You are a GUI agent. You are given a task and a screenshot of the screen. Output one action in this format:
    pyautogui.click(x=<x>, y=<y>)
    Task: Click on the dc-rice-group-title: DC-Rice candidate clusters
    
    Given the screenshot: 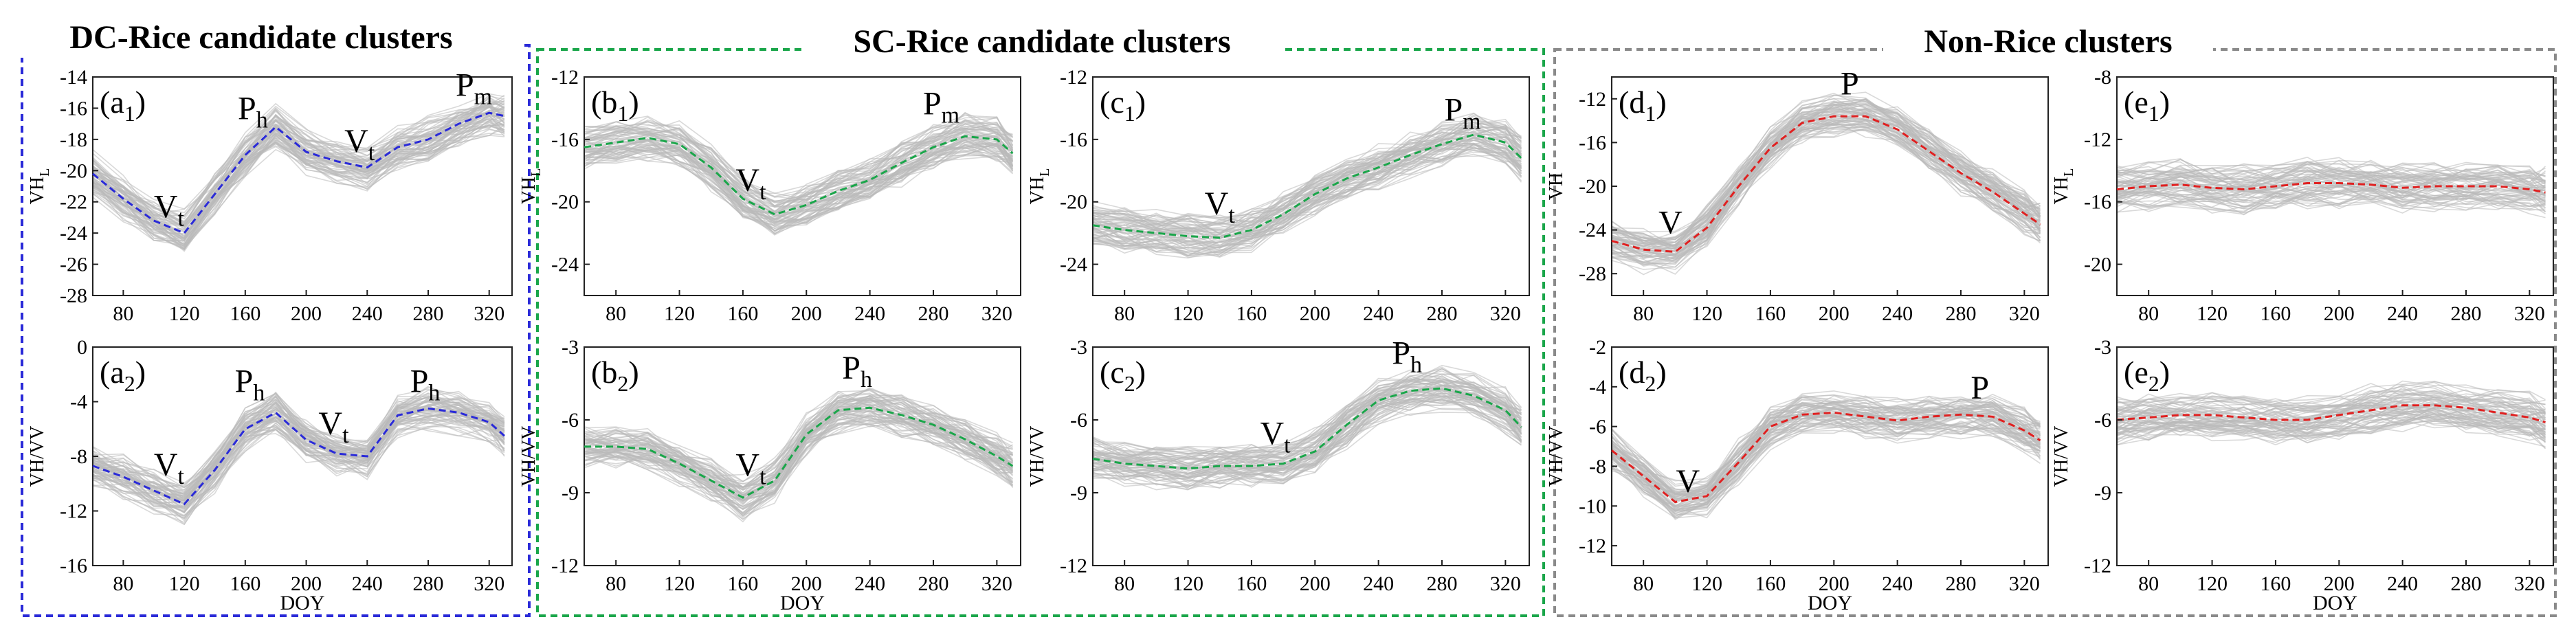 What is the action you would take?
    pyautogui.click(x=260, y=37)
    